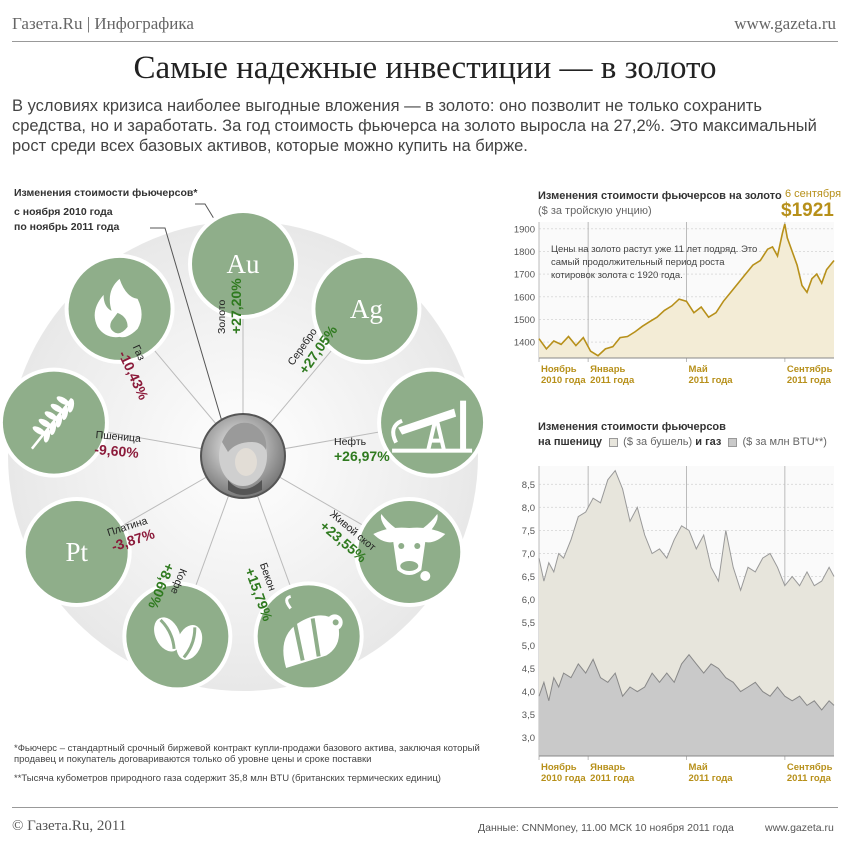 The image size is (850, 855). I want to click on y-tick-label: 1600, so click(524, 297).